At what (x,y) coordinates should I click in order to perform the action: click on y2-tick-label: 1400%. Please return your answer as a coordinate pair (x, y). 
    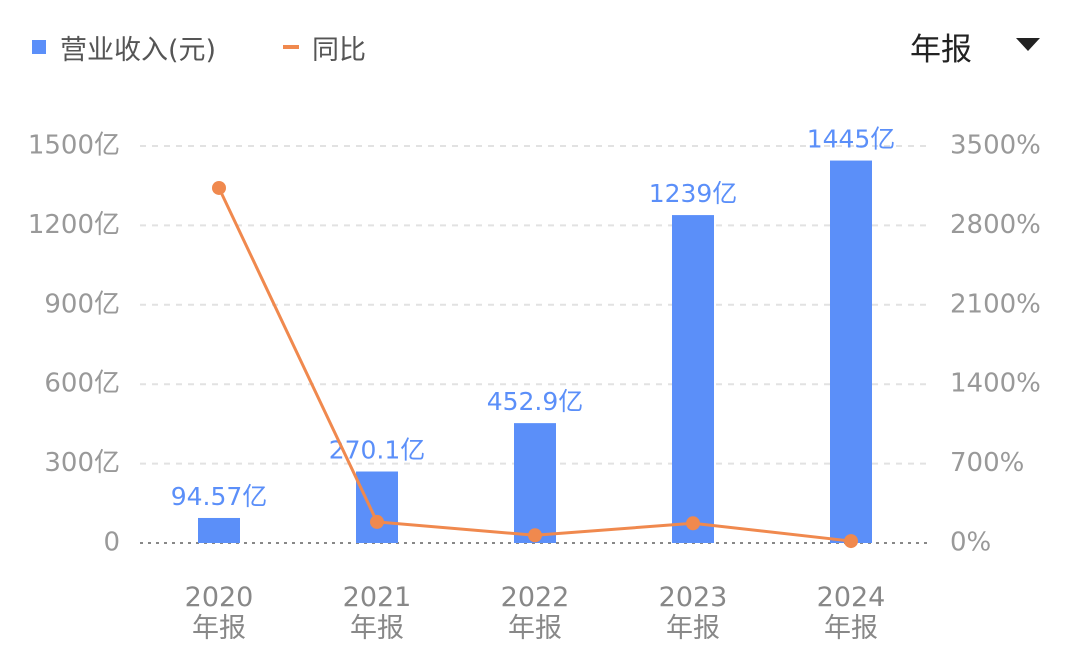
    Looking at the image, I should click on (995, 384).